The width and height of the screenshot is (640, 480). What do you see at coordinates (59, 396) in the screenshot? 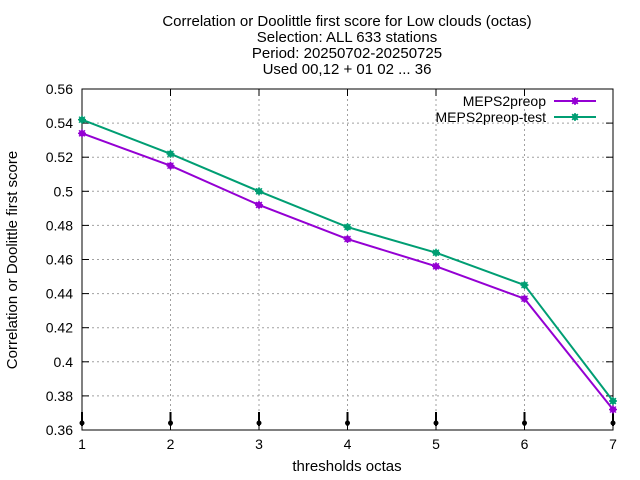
I see `y-tick-label: 0.38` at bounding box center [59, 396].